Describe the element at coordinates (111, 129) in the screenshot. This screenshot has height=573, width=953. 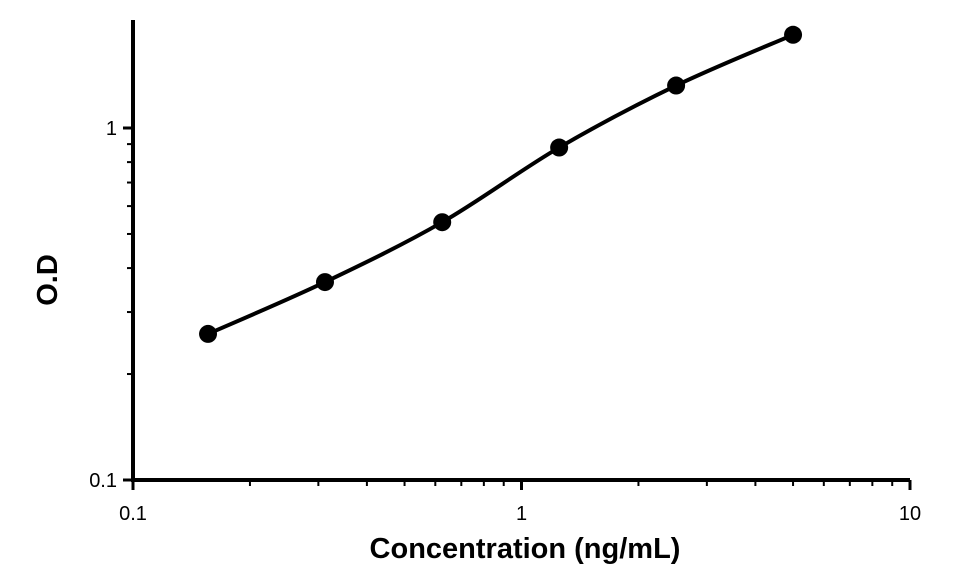
I see `y-tick-label: 1` at that location.